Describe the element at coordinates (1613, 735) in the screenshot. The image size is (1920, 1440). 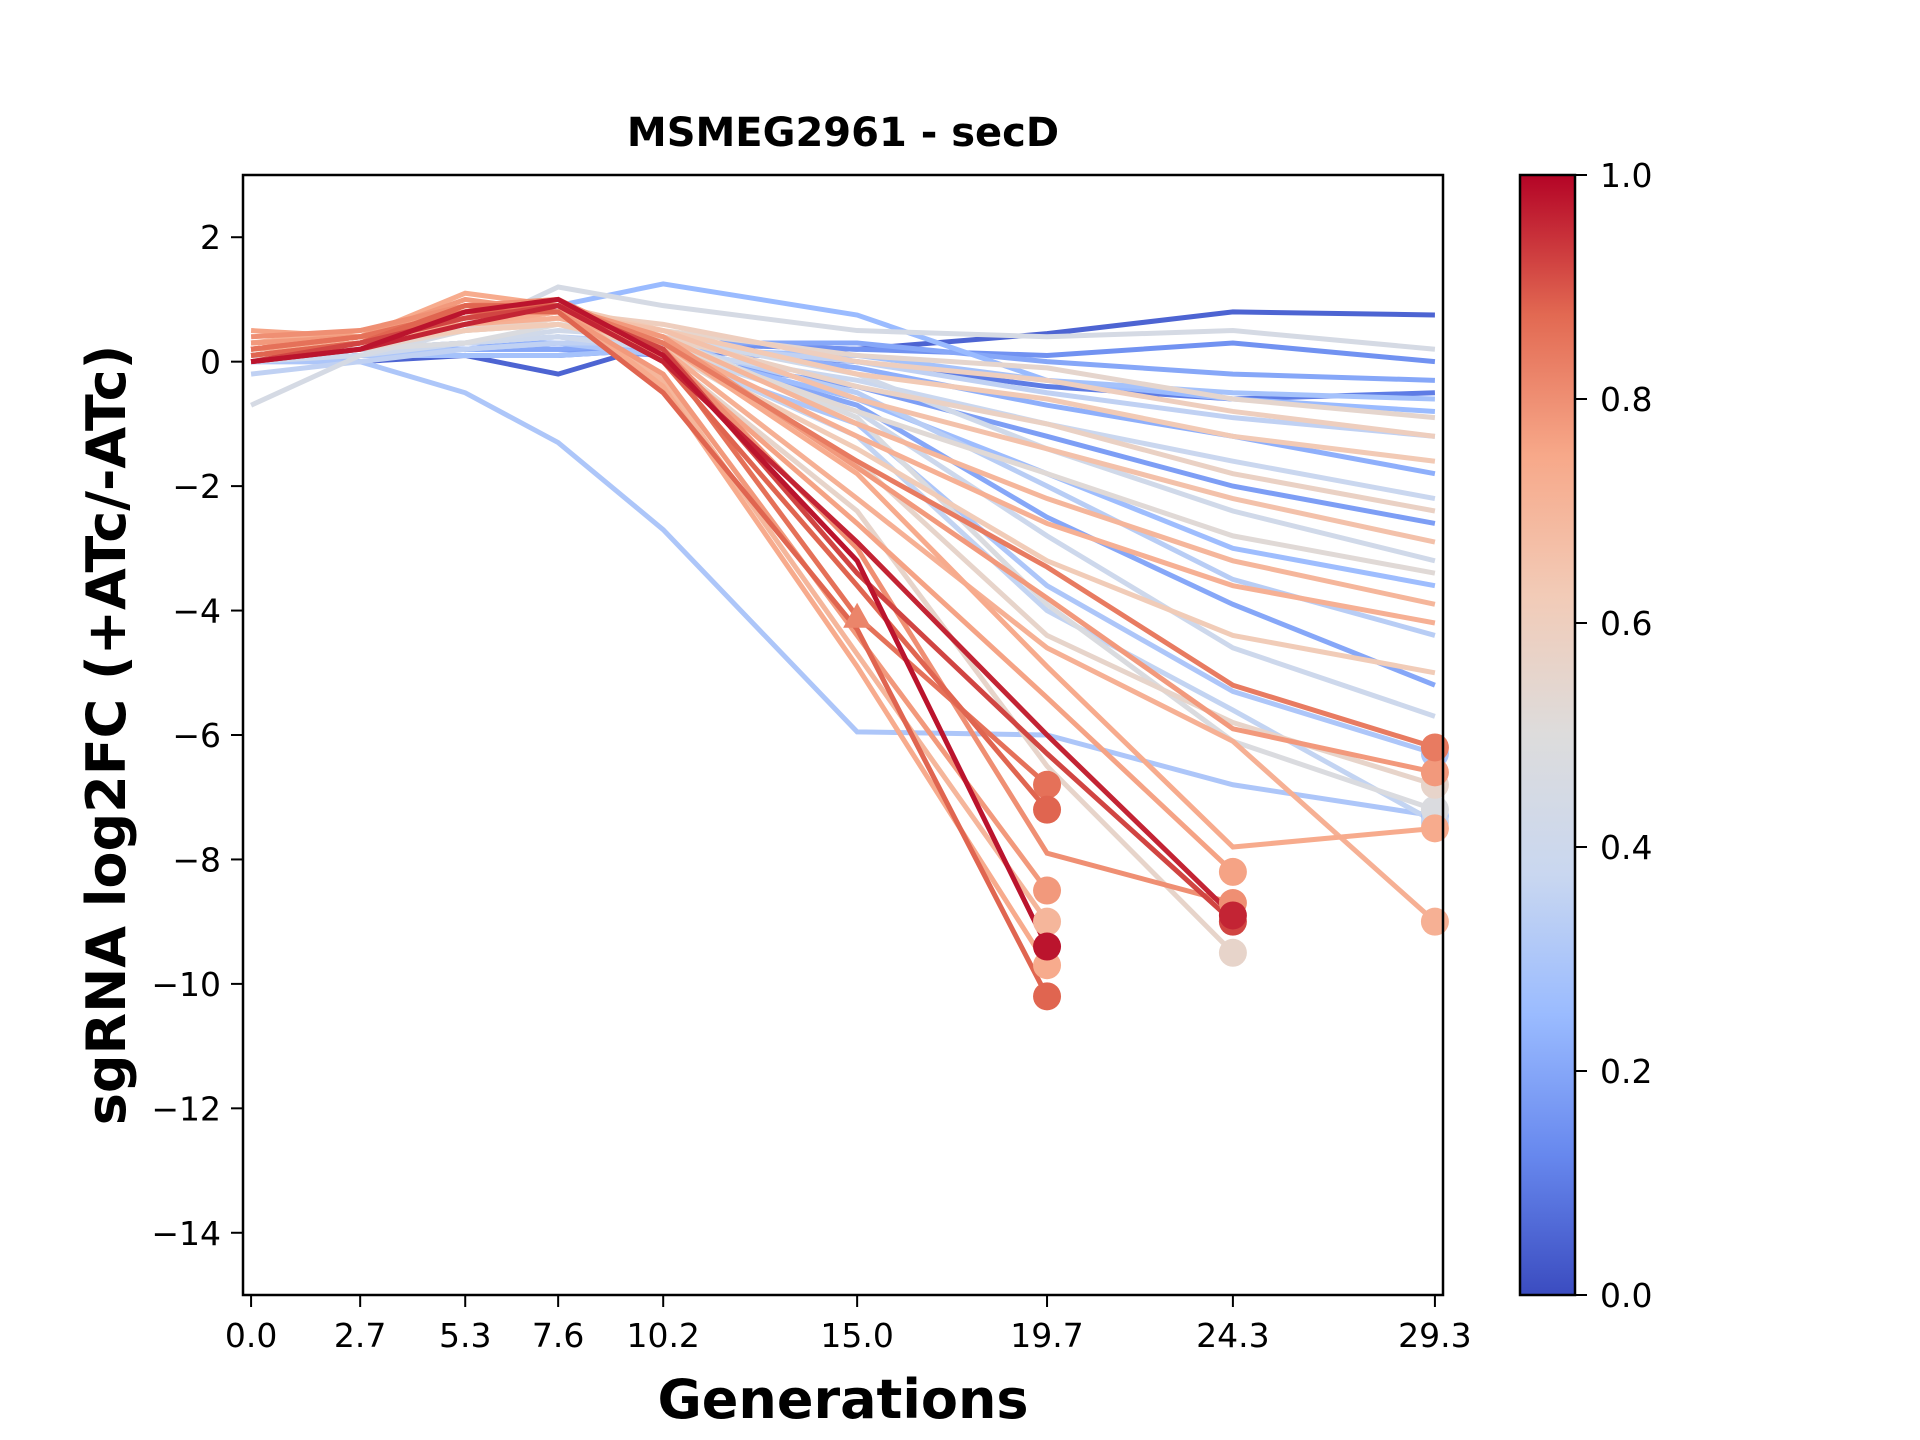
I see `colorbar-ticks: 0.0 0.2 0.4 0.6 0.8 1.0` at that location.